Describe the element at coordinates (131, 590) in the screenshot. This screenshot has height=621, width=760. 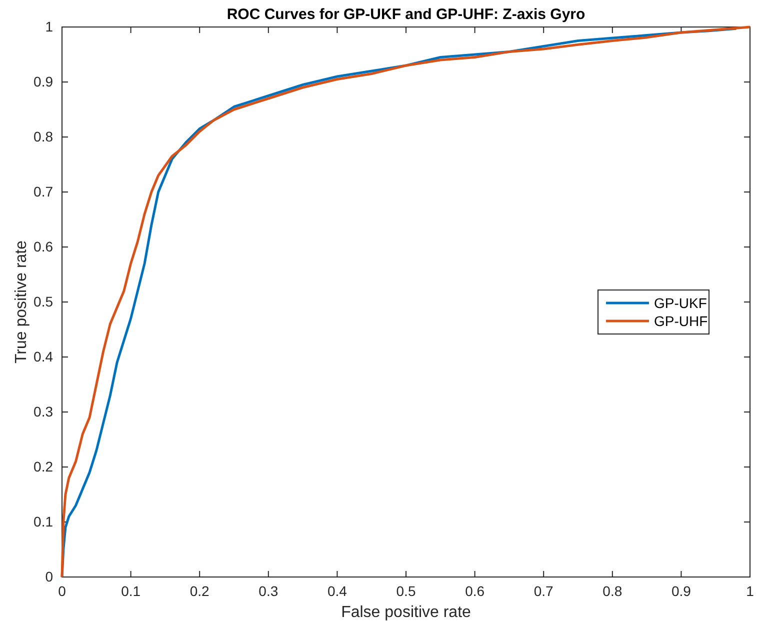
I see `x-tick-label: 0.1` at that location.